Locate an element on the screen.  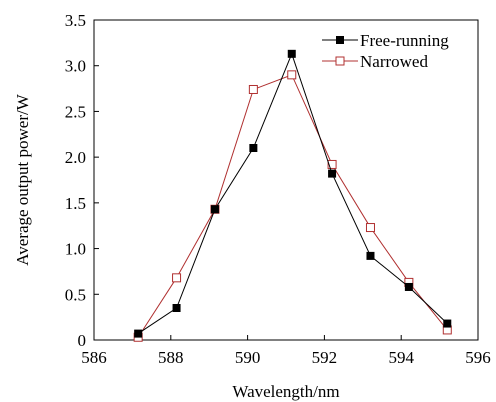
x-axis: 586 588 590 592 594 596 is located at coordinates (286, 351).